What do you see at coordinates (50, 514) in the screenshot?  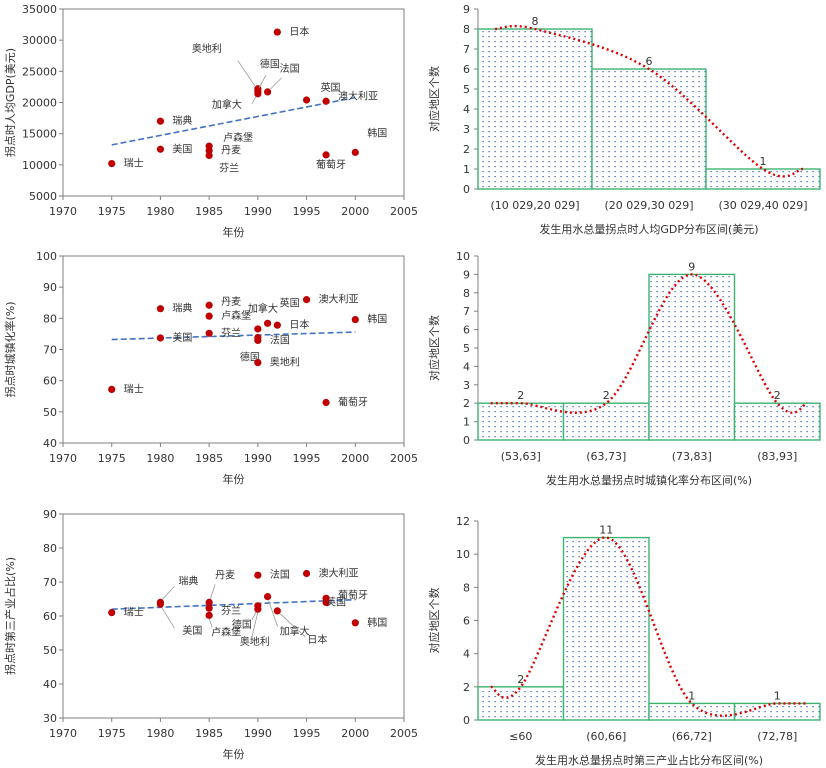 I see `y-tick-label: 90` at bounding box center [50, 514].